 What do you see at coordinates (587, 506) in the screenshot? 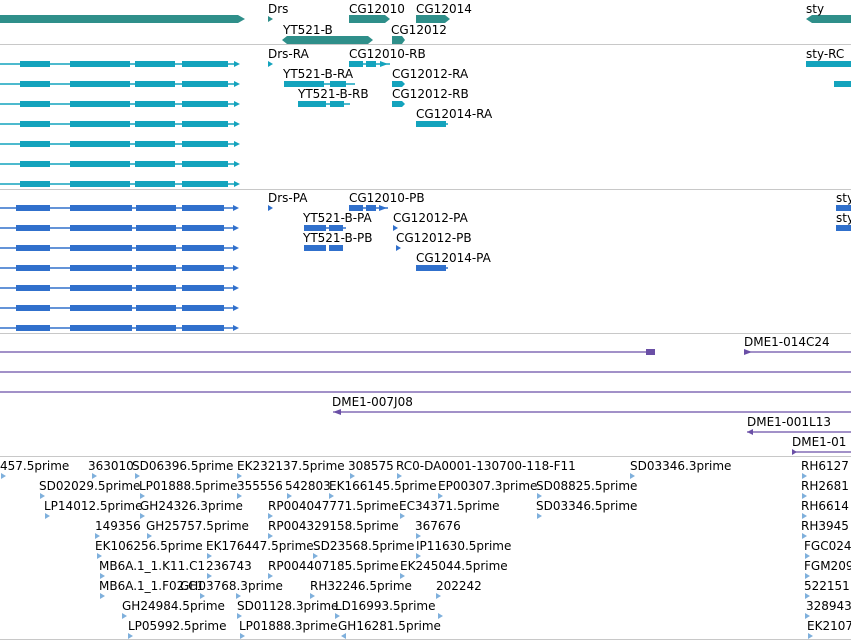
I see `est-label: SD03346.5prime` at bounding box center [587, 506].